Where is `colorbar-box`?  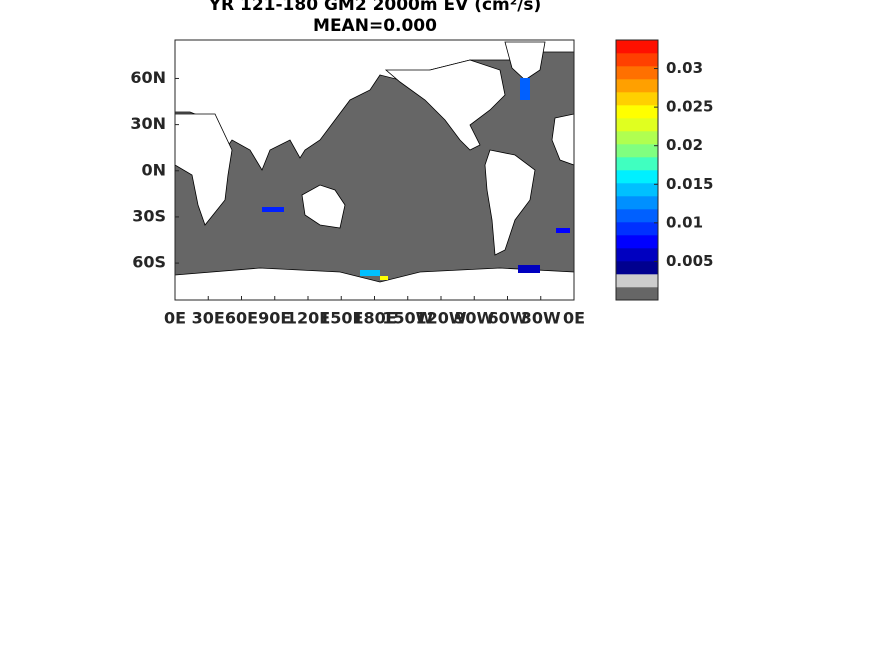 colorbar-box is located at coordinates (637, 170).